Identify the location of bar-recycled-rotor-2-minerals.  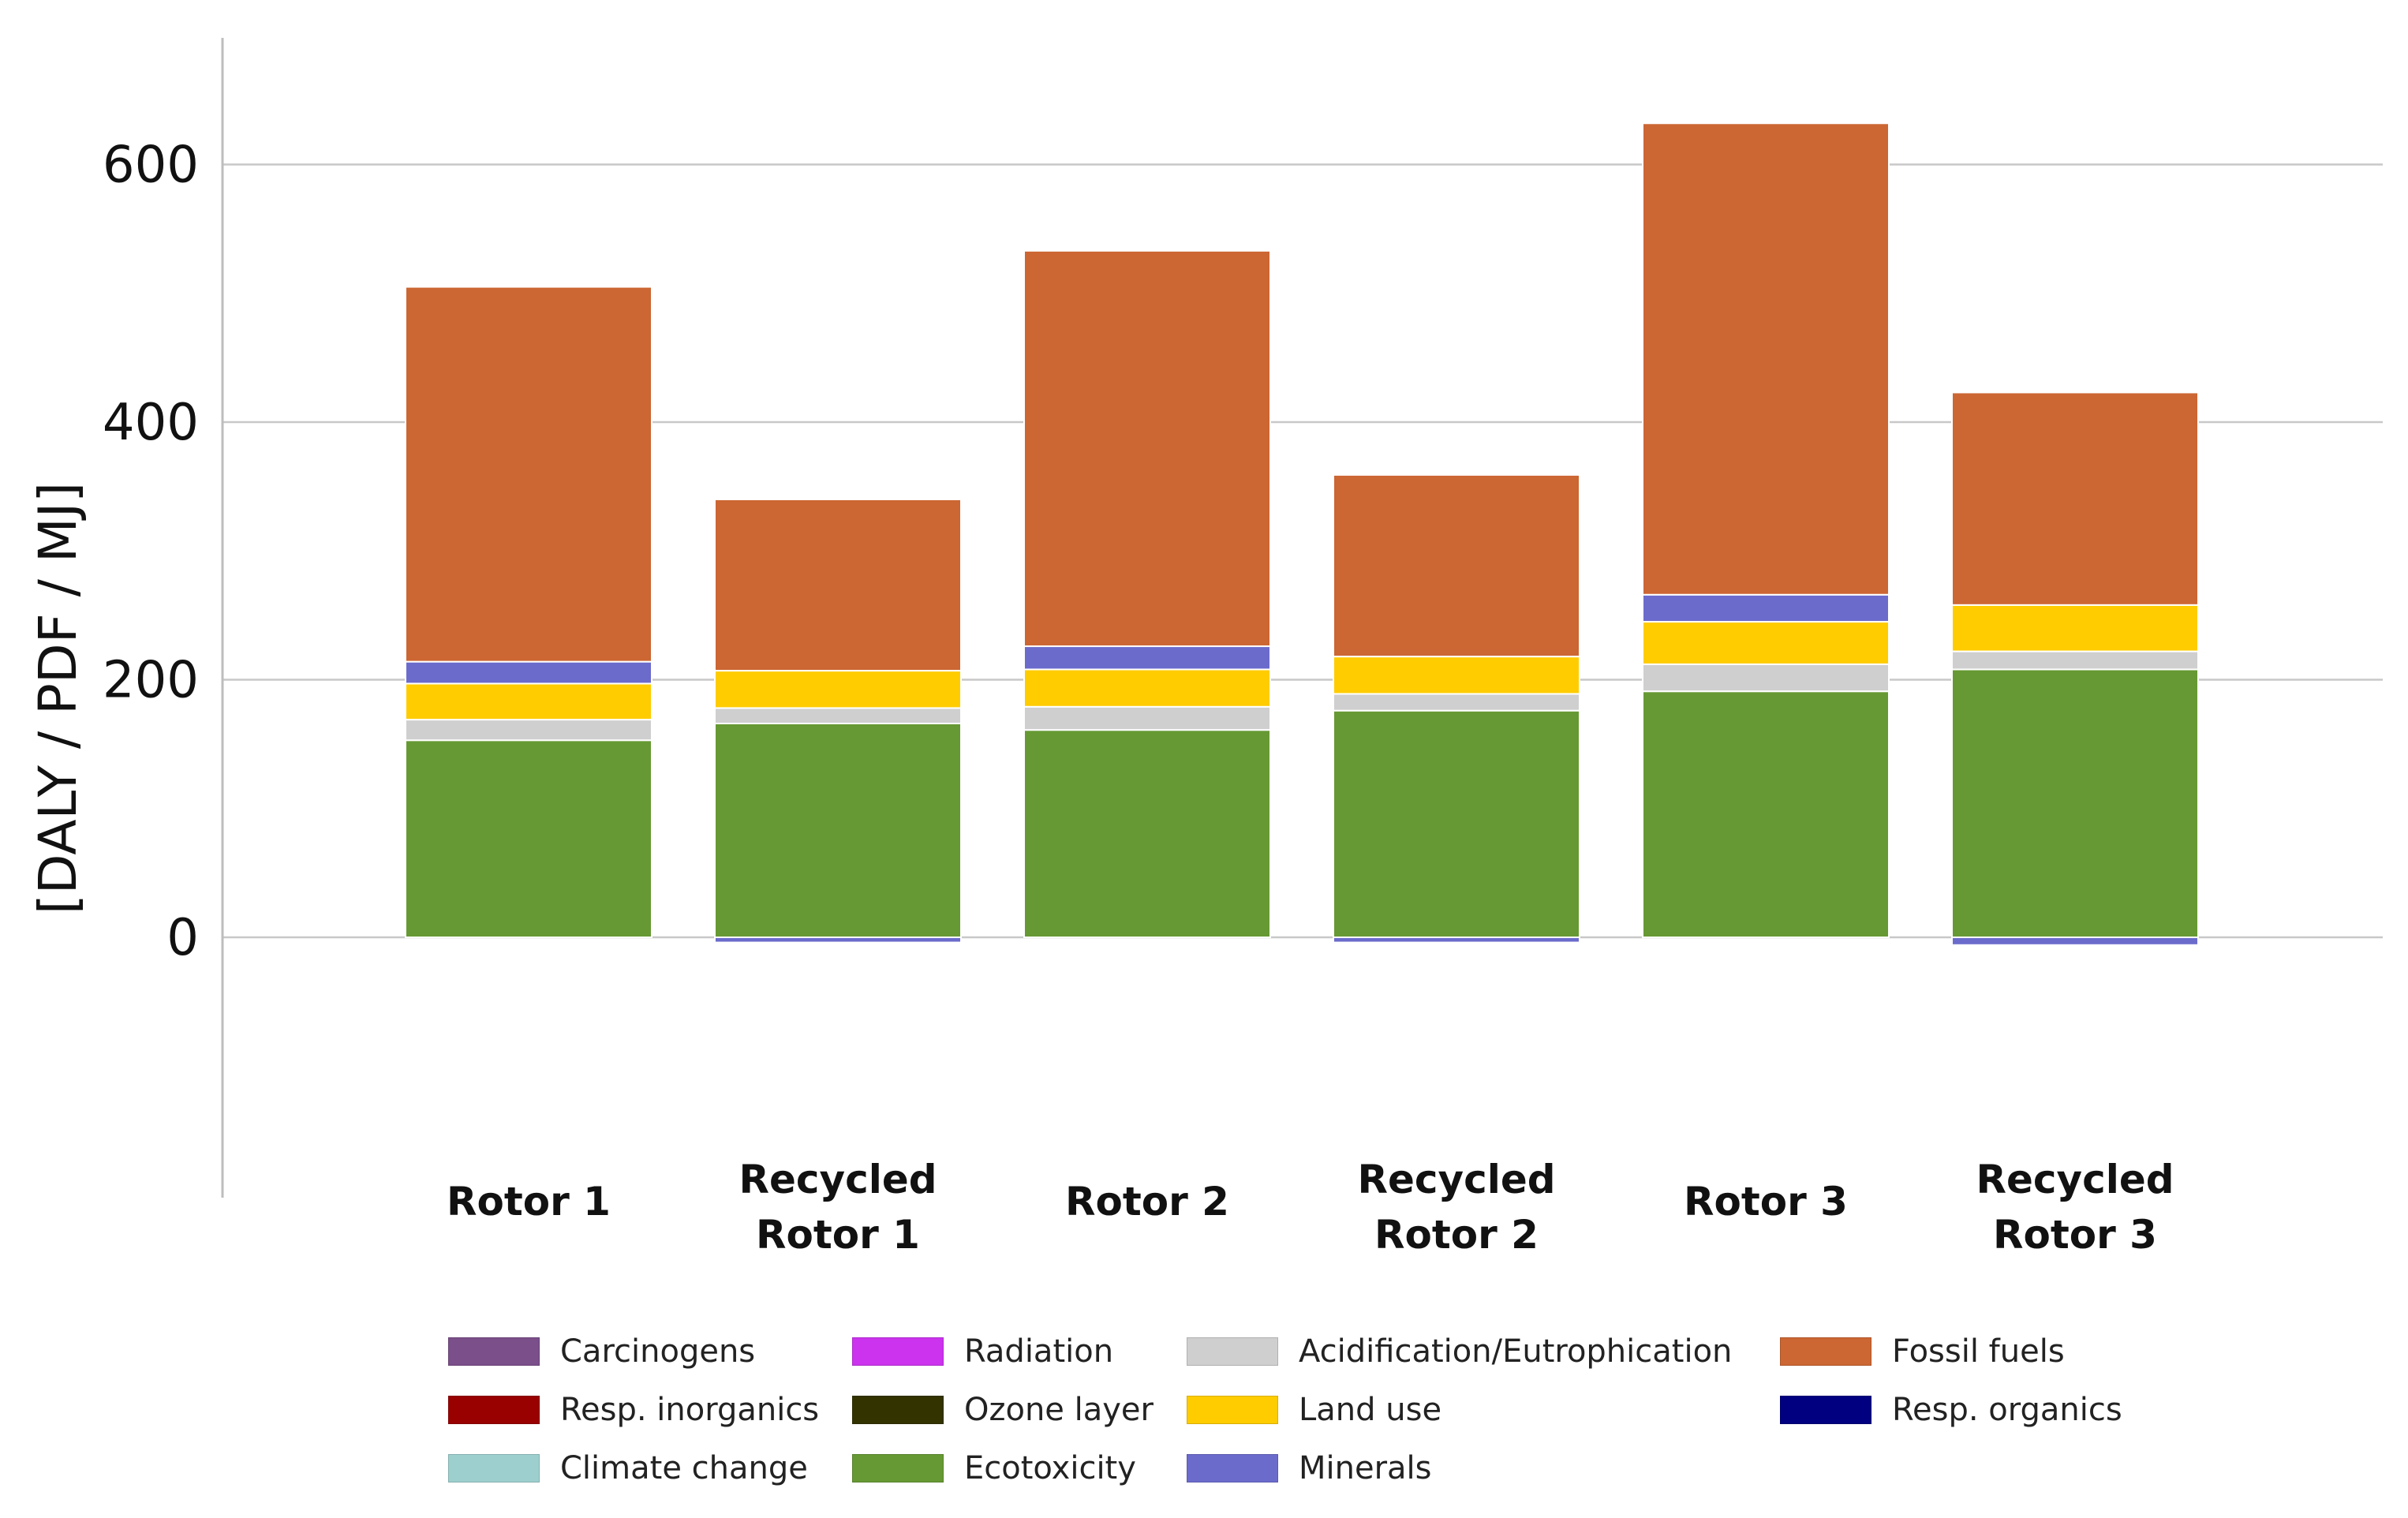
(1456, 940).